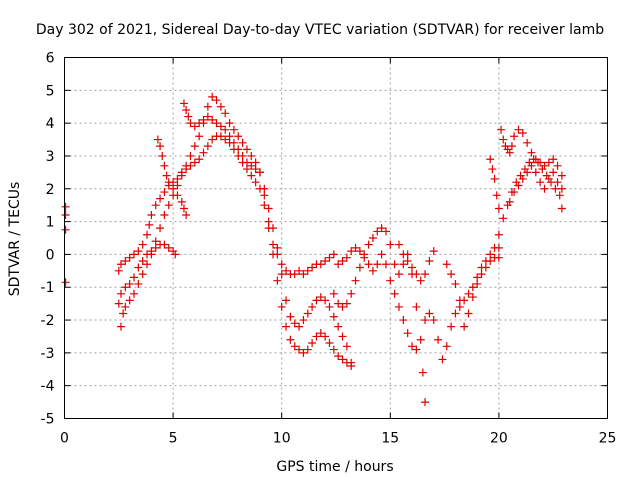  I want to click on x-tick-label: 10, so click(282, 439).